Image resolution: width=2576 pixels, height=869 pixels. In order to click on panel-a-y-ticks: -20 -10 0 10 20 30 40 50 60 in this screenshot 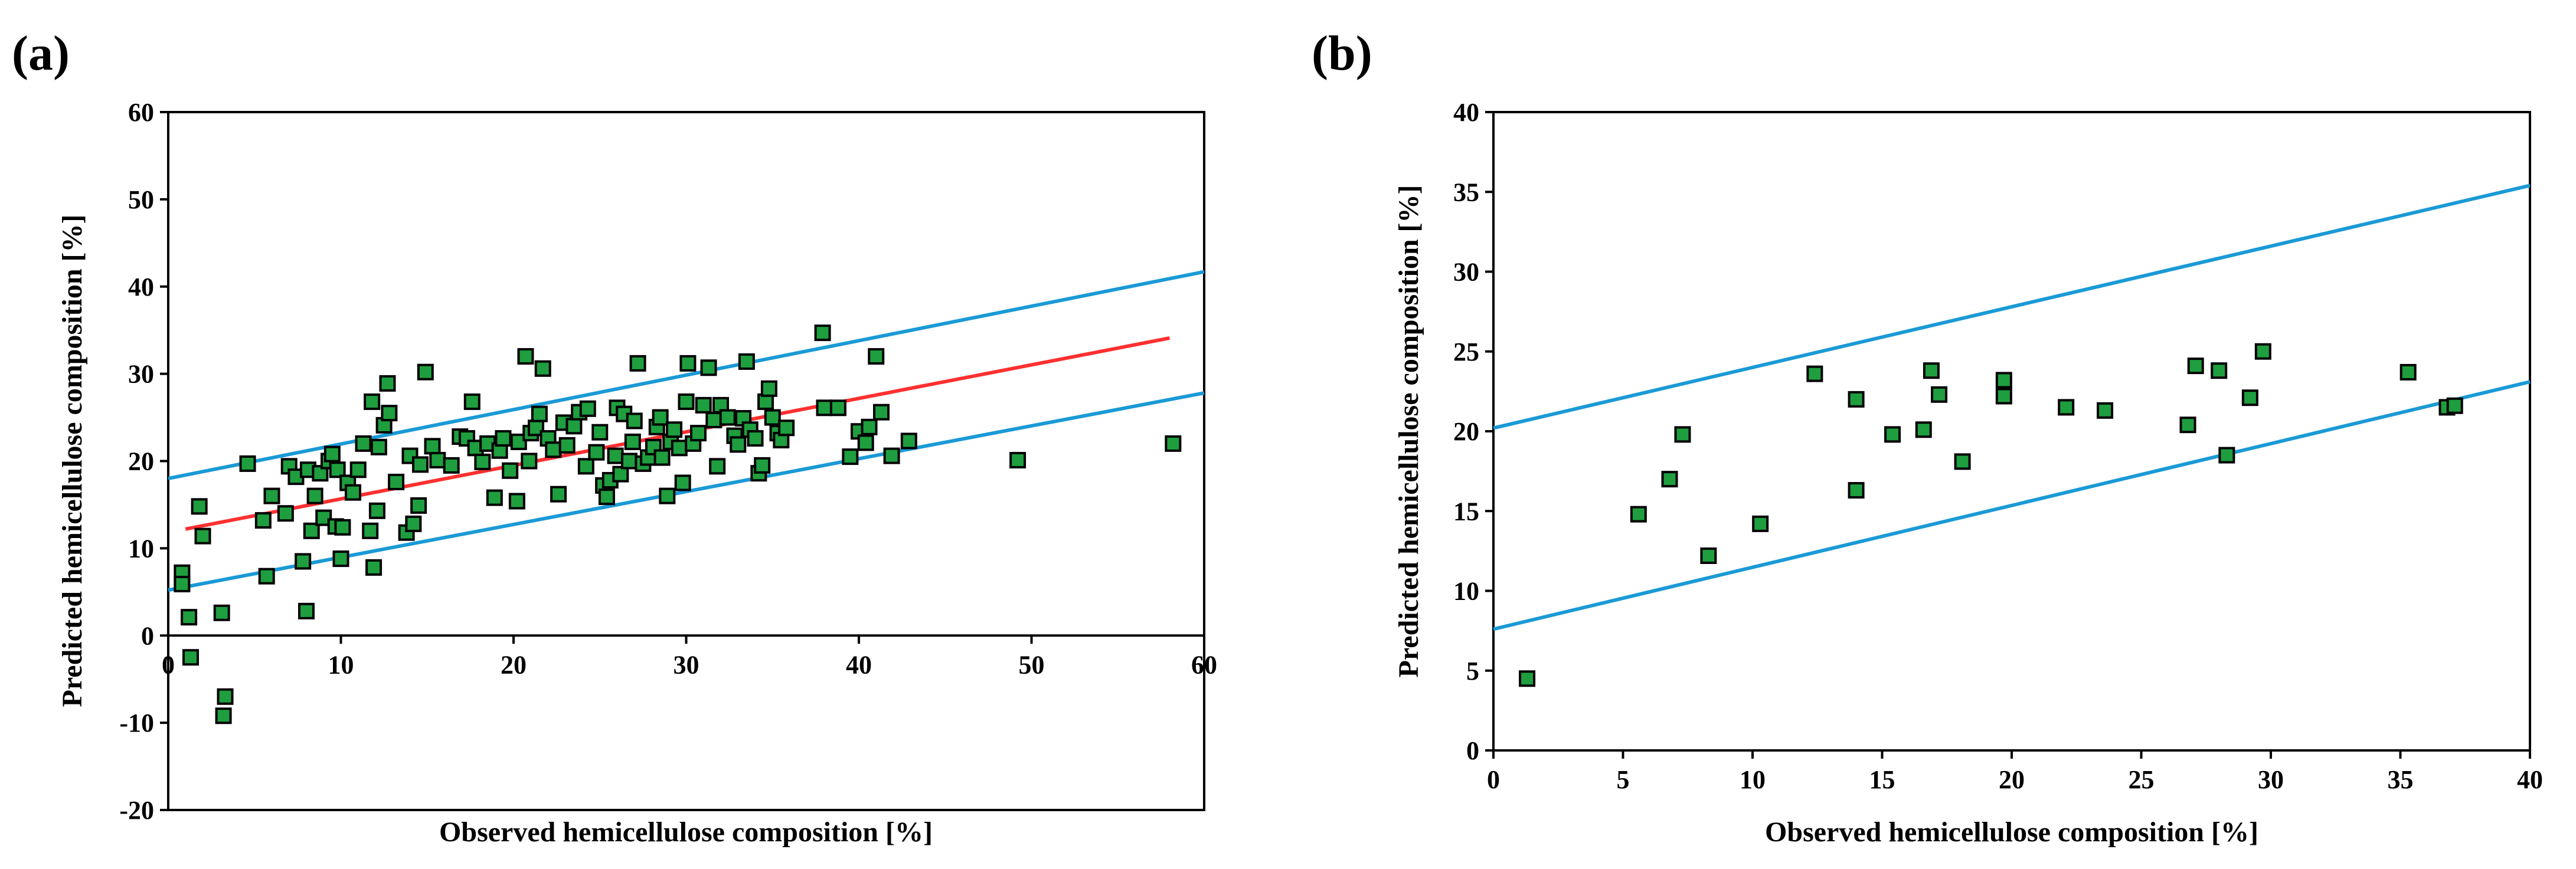, I will do `click(143, 461)`.